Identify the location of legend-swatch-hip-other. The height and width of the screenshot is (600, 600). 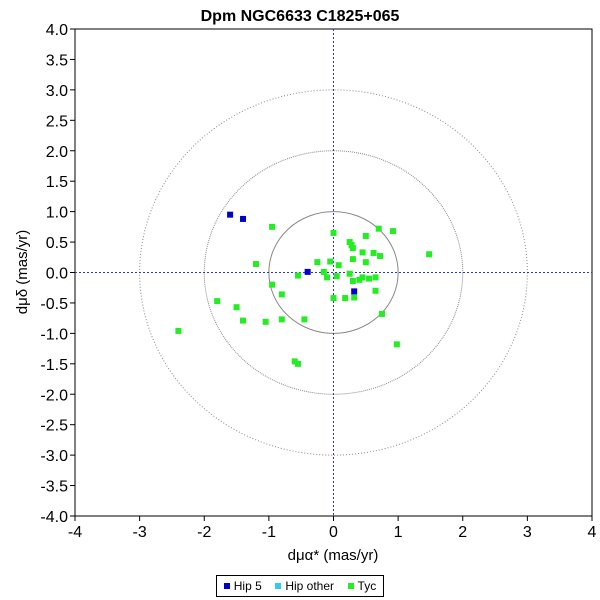
(278, 586).